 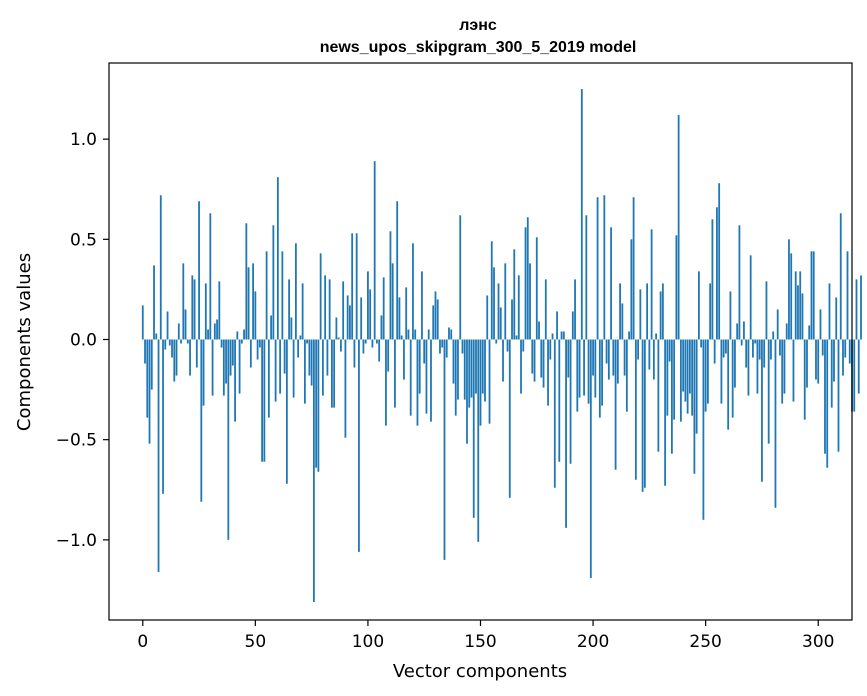 What do you see at coordinates (480, 671) in the screenshot?
I see `x-axis-label: Vector components` at bounding box center [480, 671].